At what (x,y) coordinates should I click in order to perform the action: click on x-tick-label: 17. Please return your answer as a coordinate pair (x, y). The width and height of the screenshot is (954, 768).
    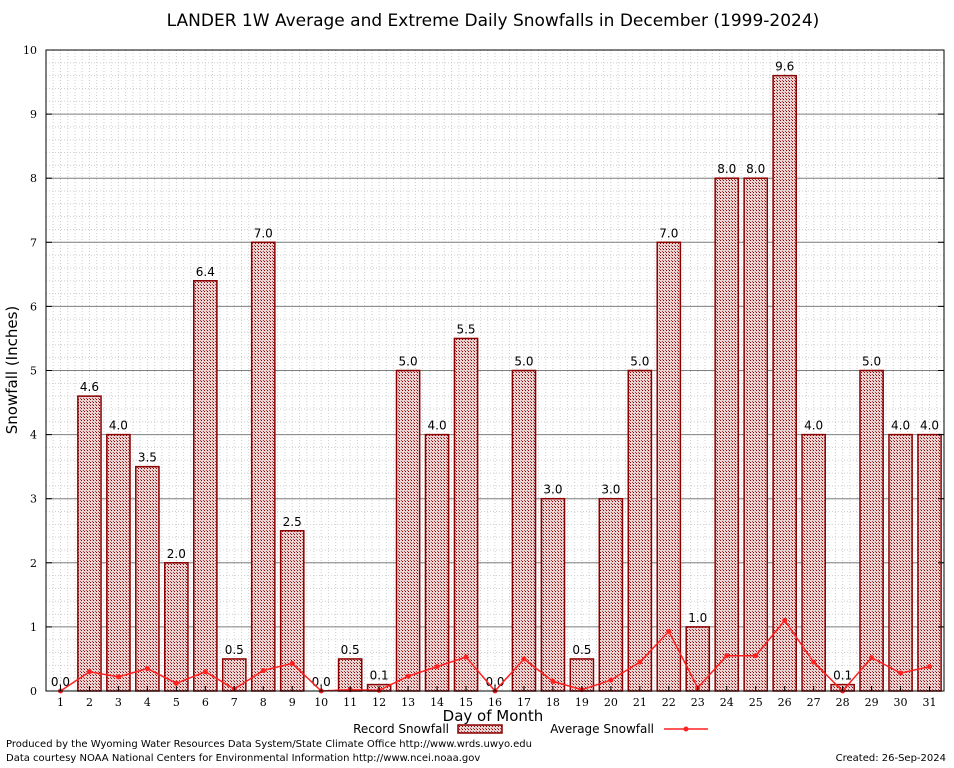
    Looking at the image, I should click on (524, 702).